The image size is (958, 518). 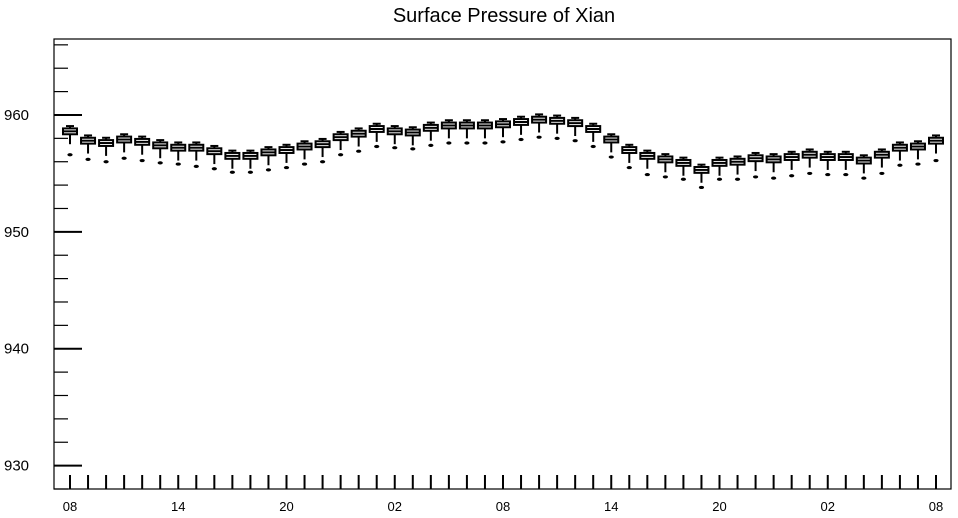 I want to click on y-tick-label: 940, so click(x=16, y=349).